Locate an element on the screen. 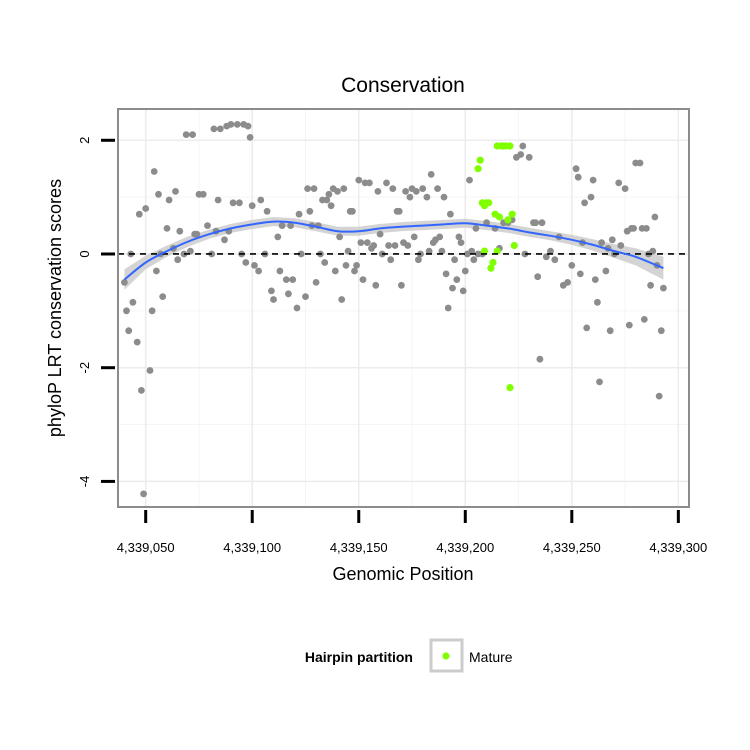  y-axis-title: phyloP LRT conservation scores is located at coordinates (55, 308).